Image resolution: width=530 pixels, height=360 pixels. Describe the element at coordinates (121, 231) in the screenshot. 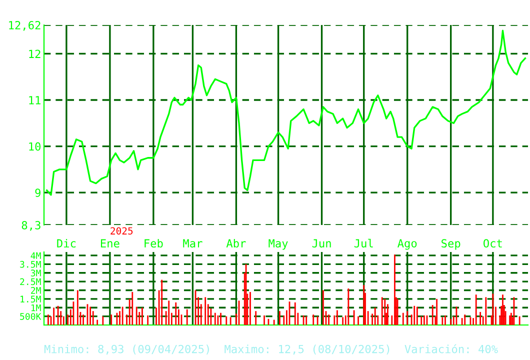

I see `text: 2025` at that location.